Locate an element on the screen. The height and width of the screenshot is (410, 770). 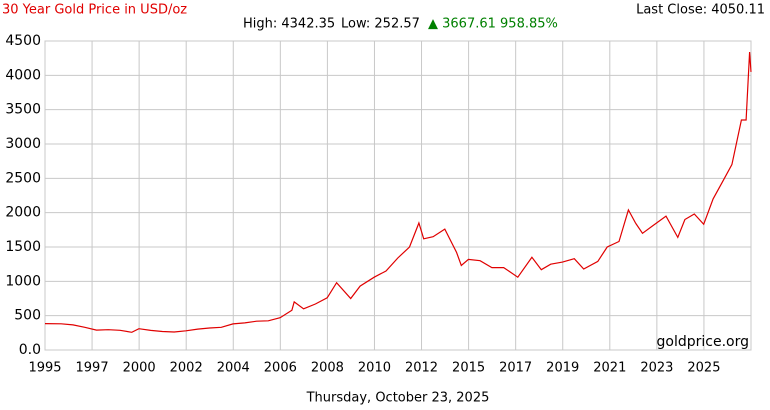
y-tick-label: 4000 is located at coordinates (23, 75).